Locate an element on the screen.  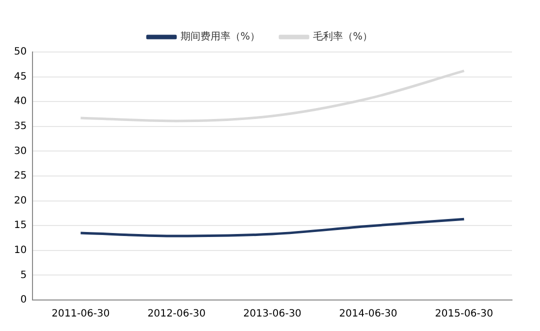
y-tick-label: 10 is located at coordinates (20, 250).